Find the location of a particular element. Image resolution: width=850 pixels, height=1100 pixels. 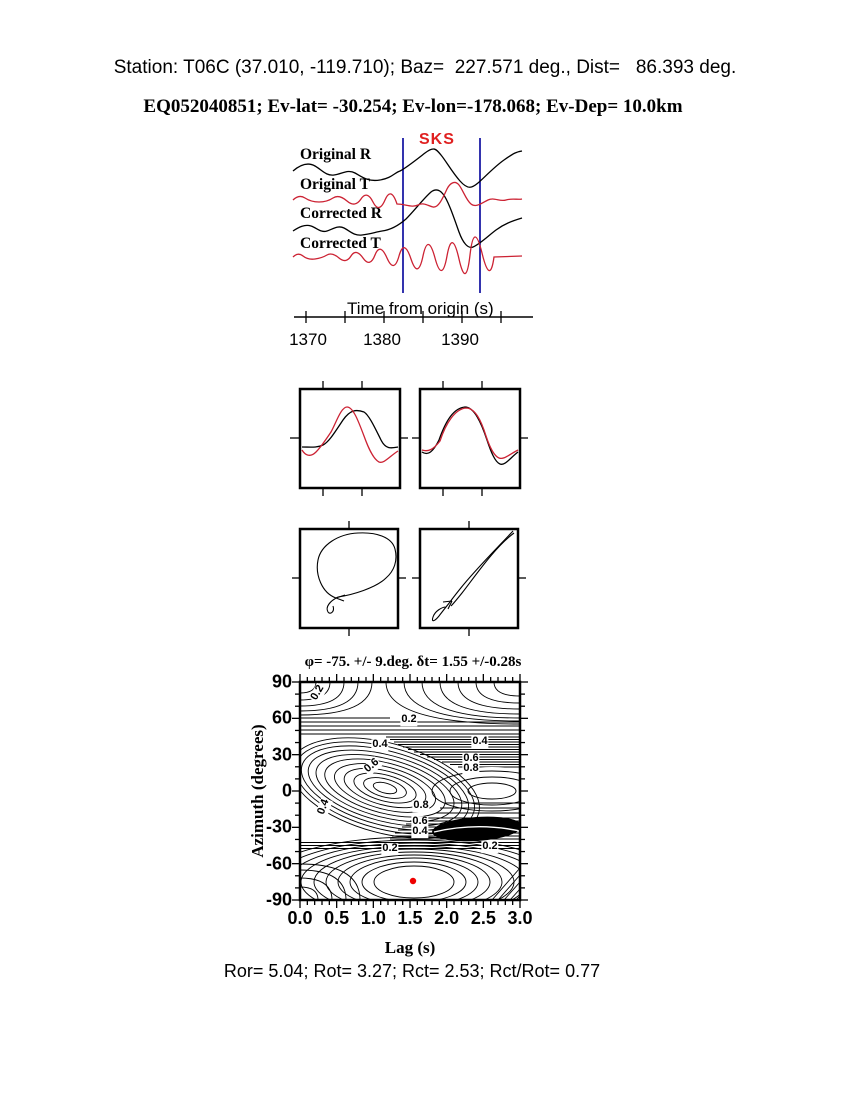

azimuth-tick-label: 0 is located at coordinates (286, 790).